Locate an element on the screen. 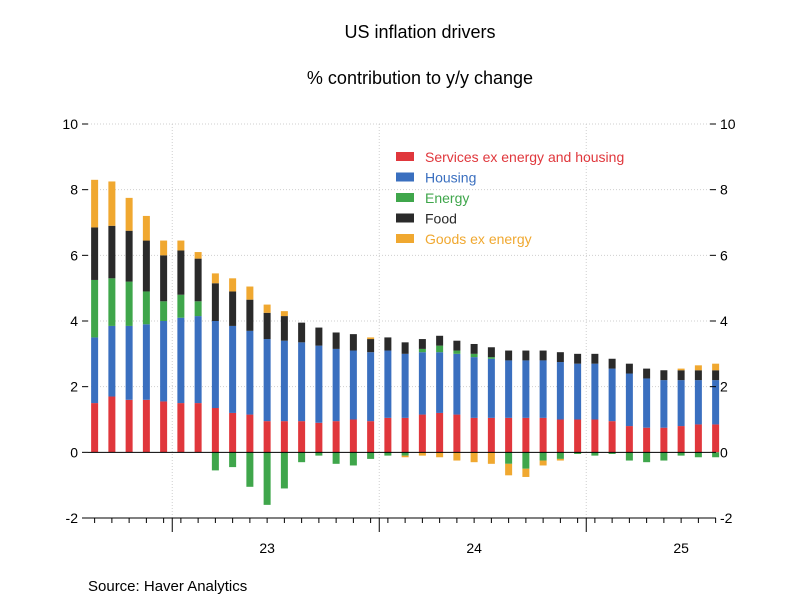 The height and width of the screenshot is (600, 800). y-tick-label-right: 10 is located at coordinates (728, 124).